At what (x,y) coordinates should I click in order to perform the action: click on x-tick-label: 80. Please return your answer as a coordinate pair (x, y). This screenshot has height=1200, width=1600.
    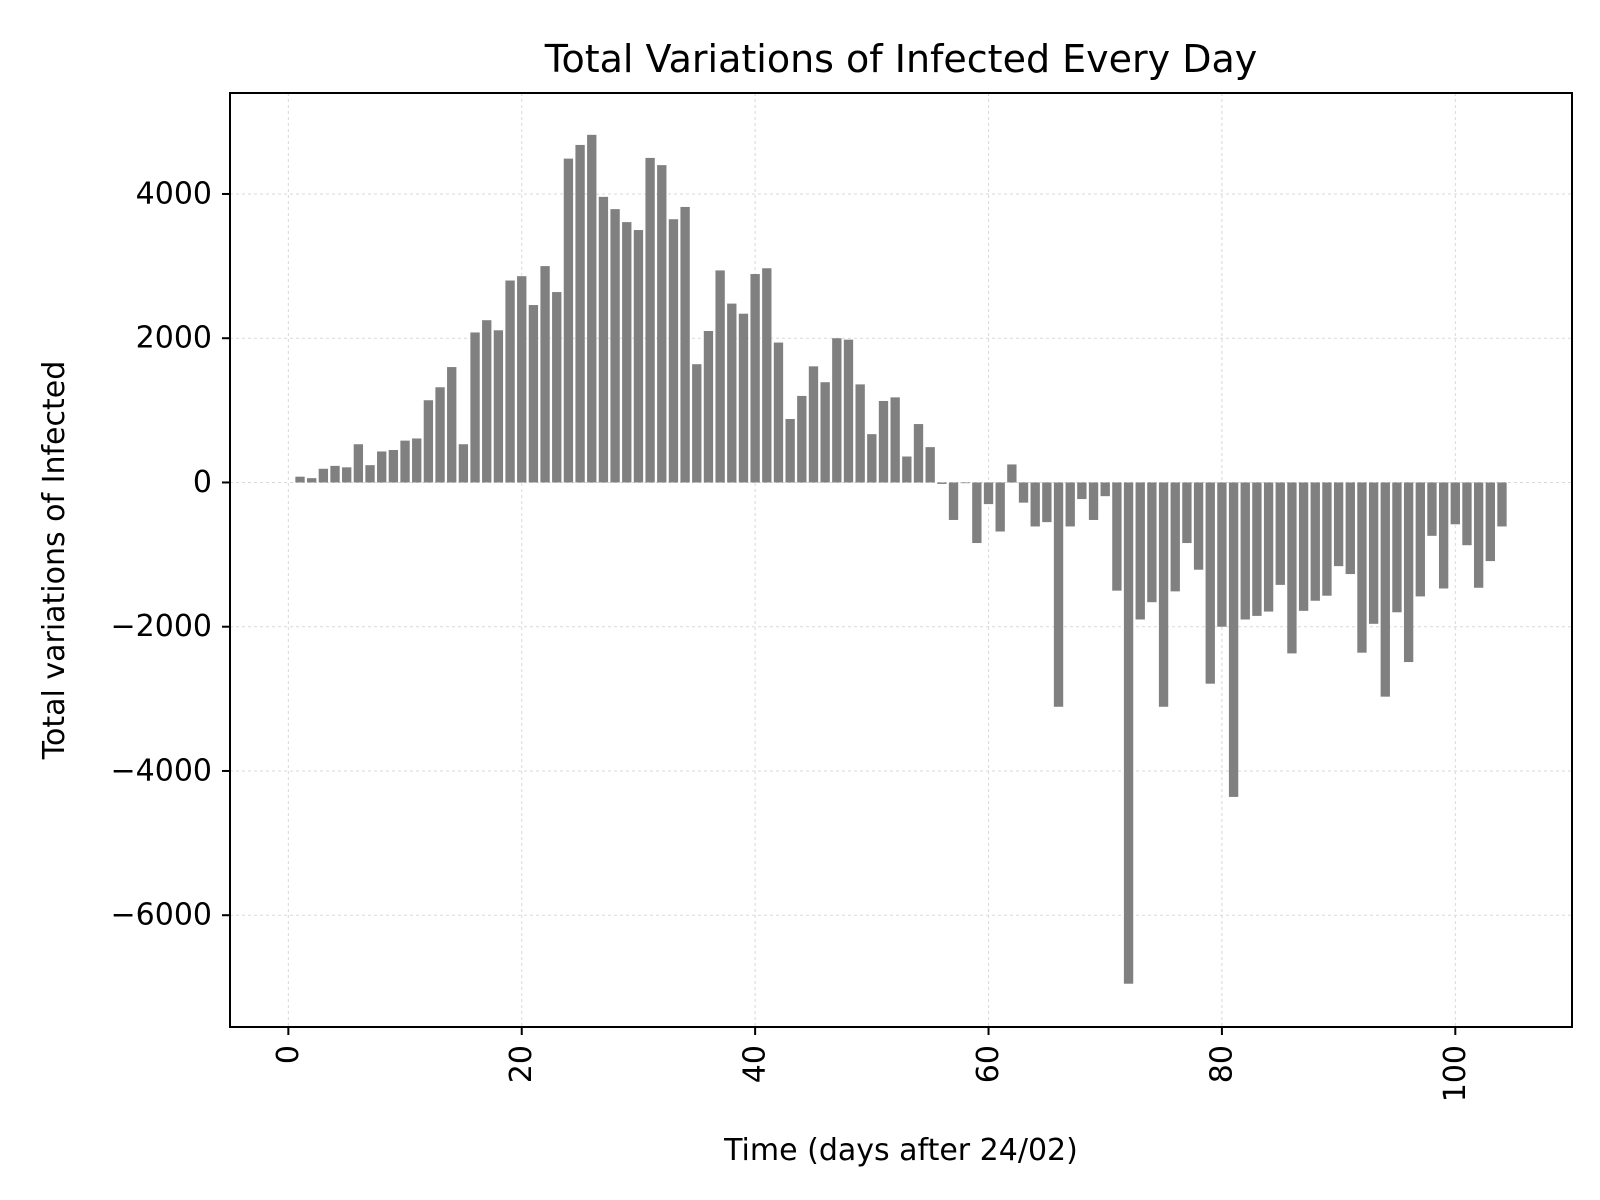
    Looking at the image, I should click on (1221, 1064).